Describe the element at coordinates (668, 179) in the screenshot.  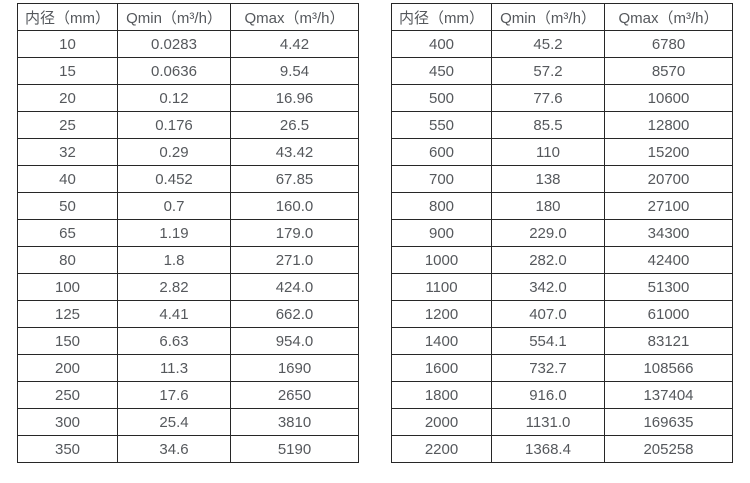
I see `table-cell: 20700` at that location.